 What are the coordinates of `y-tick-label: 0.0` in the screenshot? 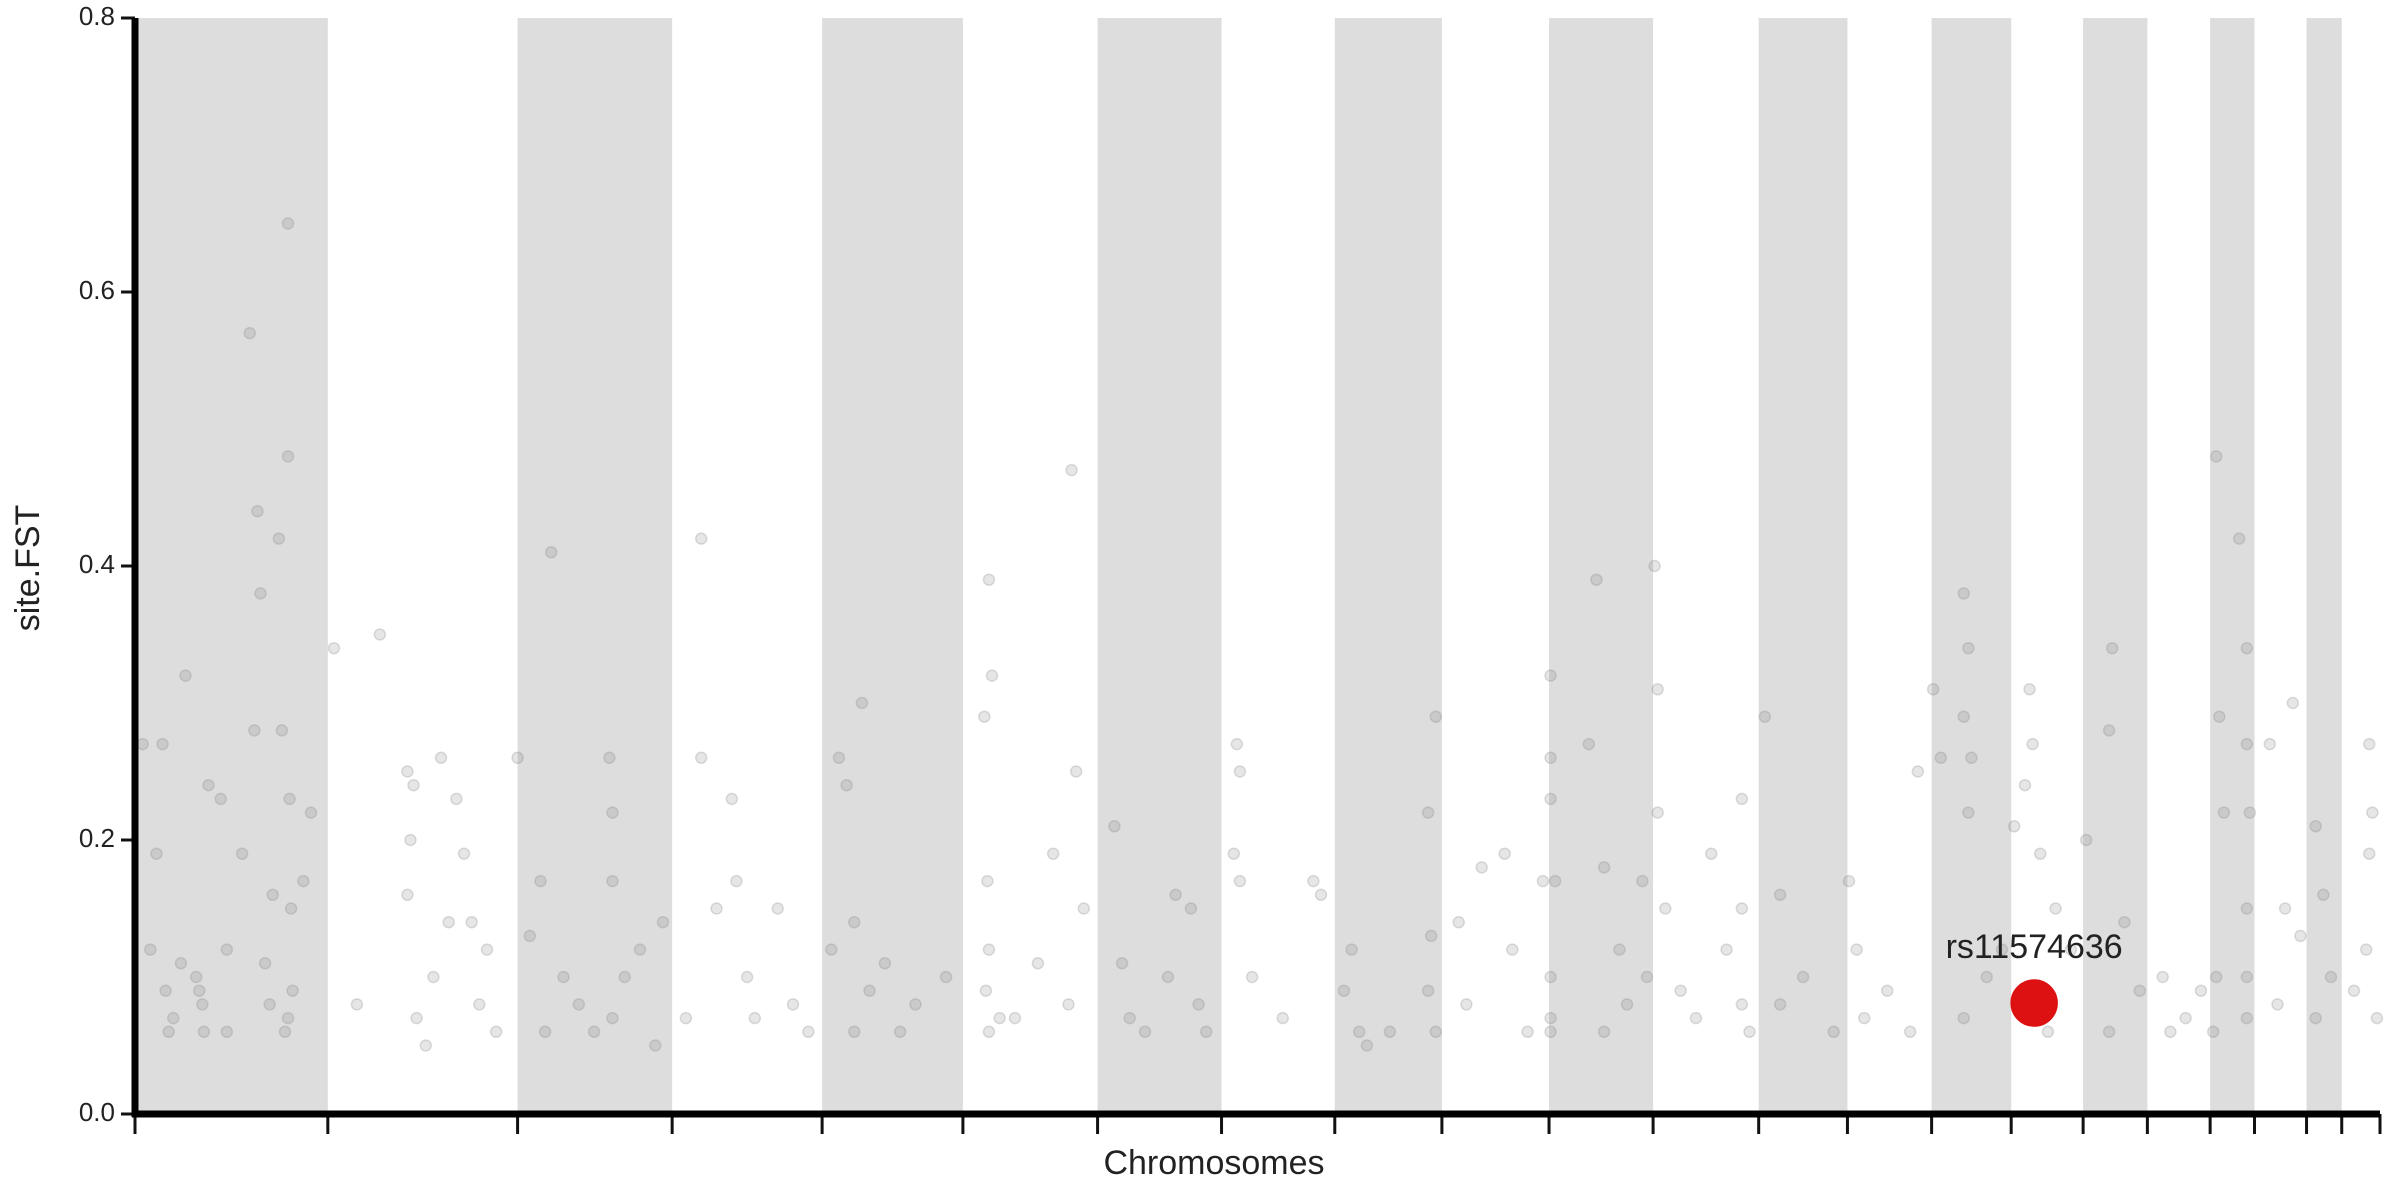 It's located at (97, 1112).